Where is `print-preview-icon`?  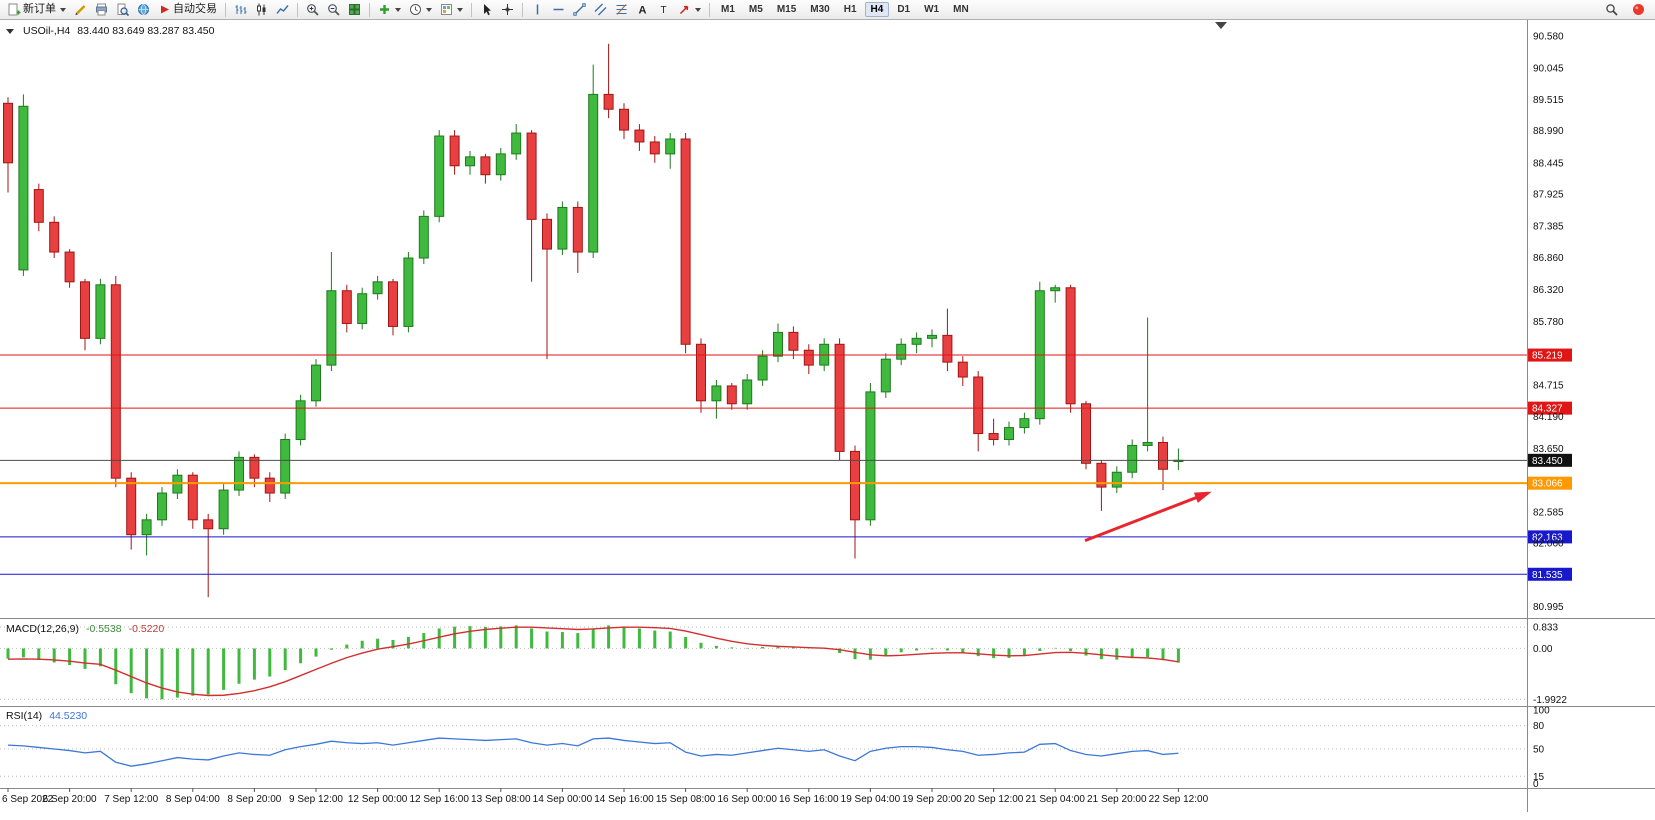 print-preview-icon is located at coordinates (123, 9).